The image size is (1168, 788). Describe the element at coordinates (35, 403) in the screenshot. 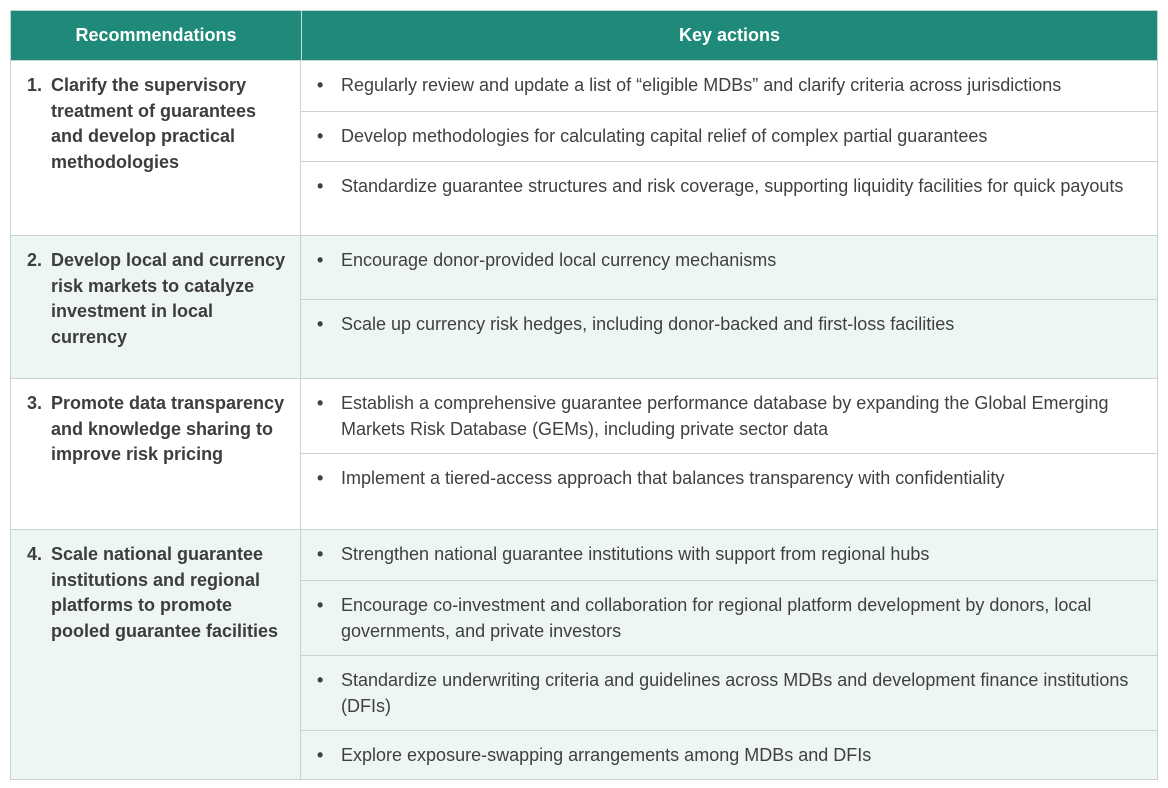

I see `recommendation-number: 3.` at that location.